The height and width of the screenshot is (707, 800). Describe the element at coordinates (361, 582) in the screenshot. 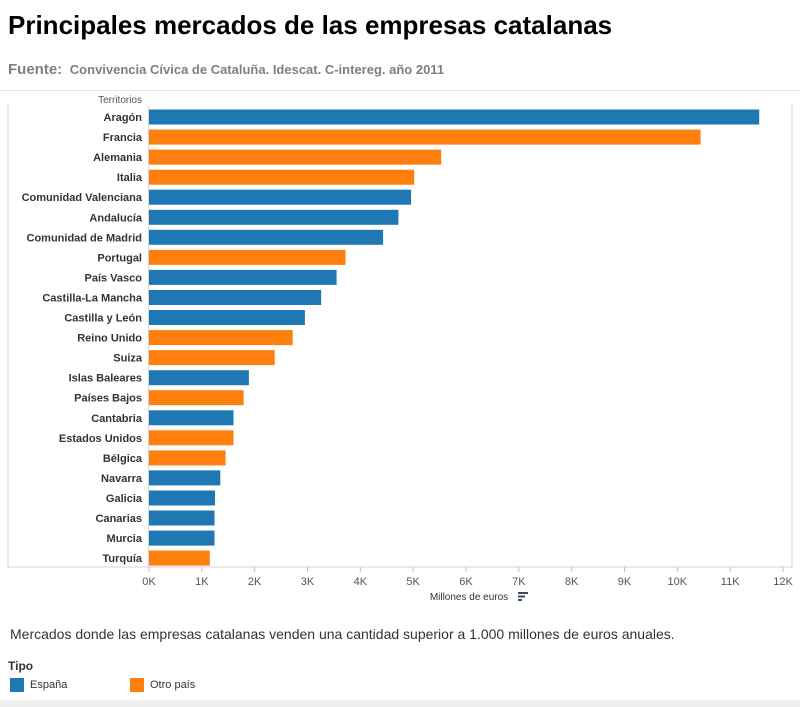

I see `x-tick-label: 4K` at that location.